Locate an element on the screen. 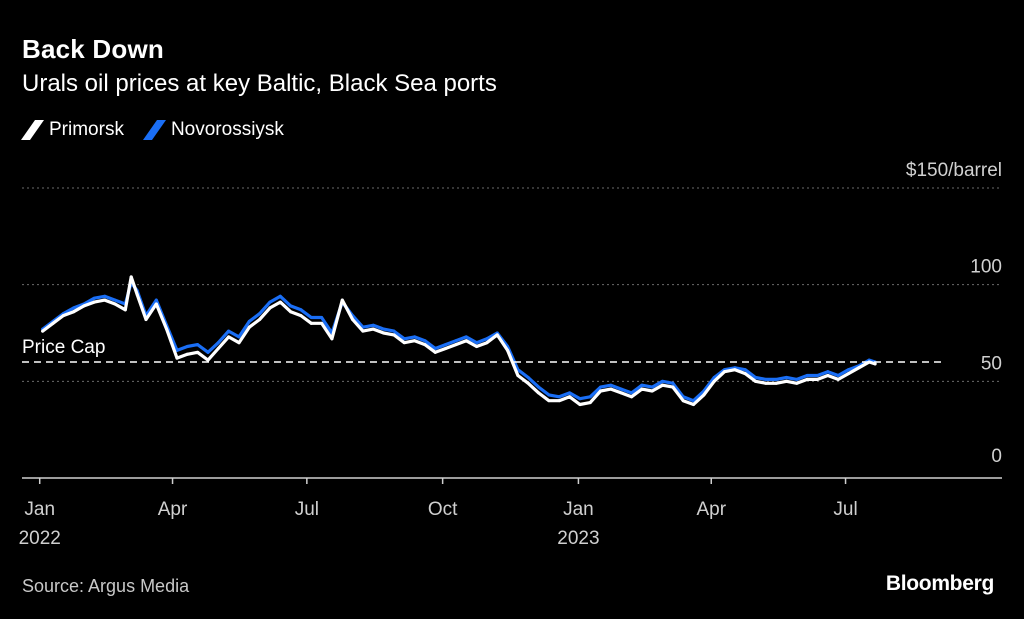 This screenshot has width=1024, height=619. x-tick-year-0: 2022 is located at coordinates (40, 538).